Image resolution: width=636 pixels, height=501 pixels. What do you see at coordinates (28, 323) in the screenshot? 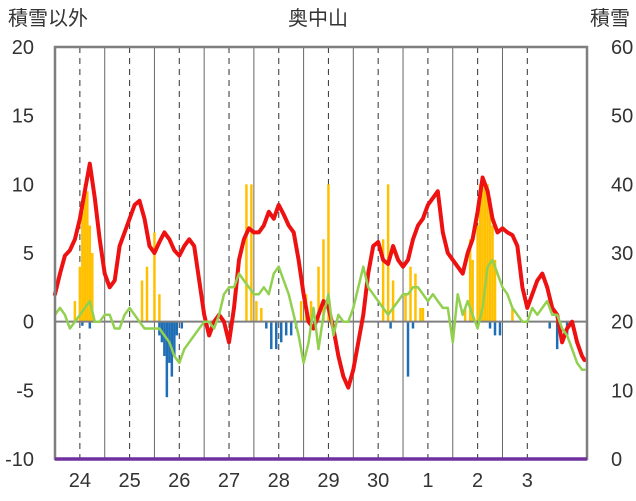
I see `y-tick-left: 0` at bounding box center [28, 323].